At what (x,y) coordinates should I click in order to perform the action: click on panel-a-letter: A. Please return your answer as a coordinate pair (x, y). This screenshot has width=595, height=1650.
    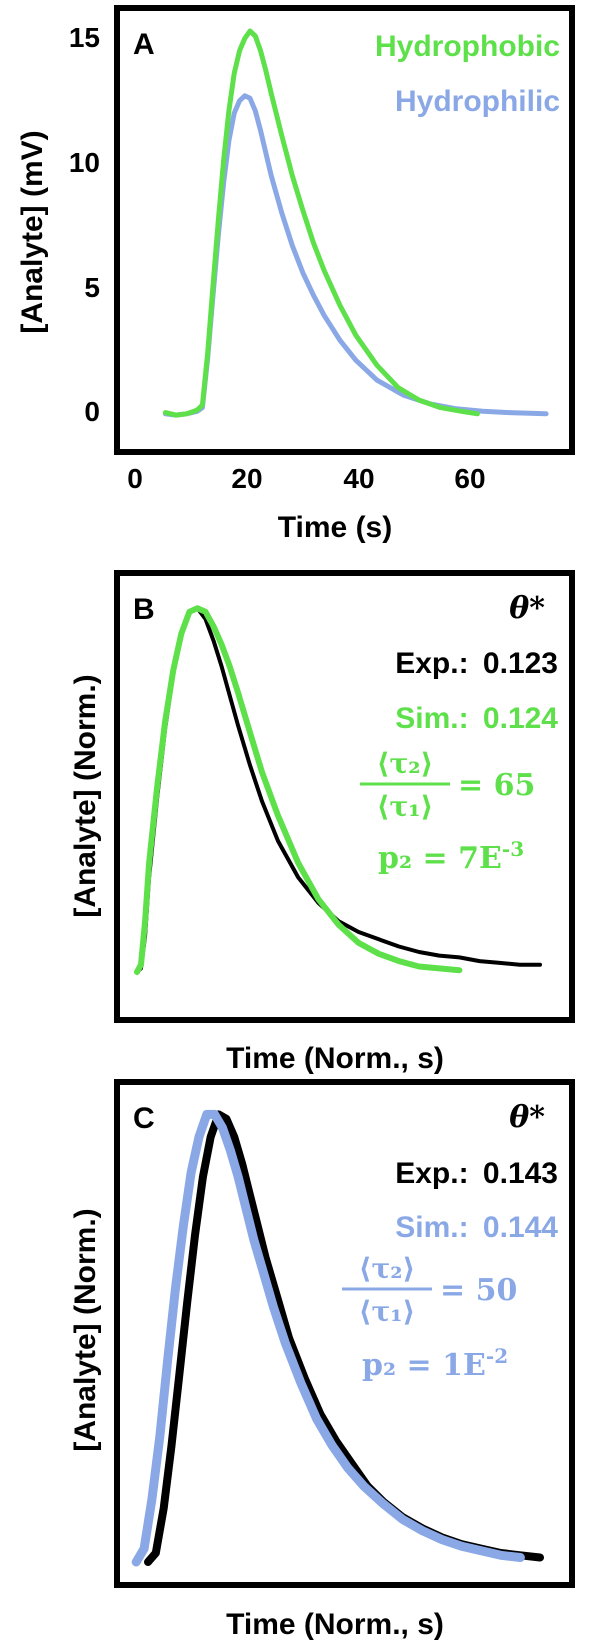
    Looking at the image, I should click on (144, 44).